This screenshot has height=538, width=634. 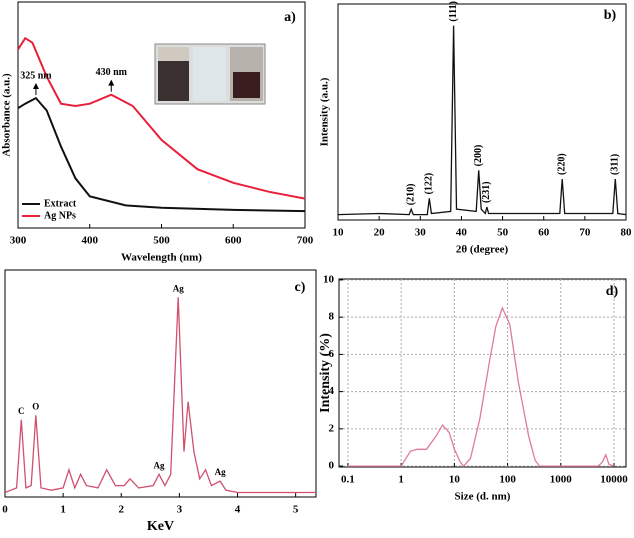 I want to click on x-tick-label: 100, so click(x=507, y=480).